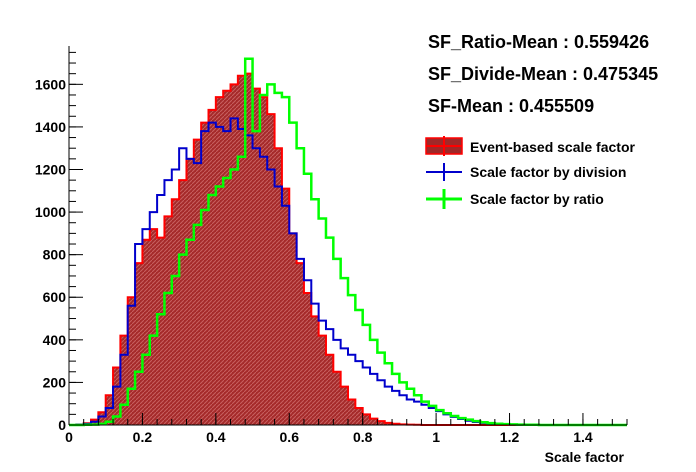 The width and height of the screenshot is (696, 472). Describe the element at coordinates (363, 437) in the screenshot. I see `x-tick-label: 0.8` at that location.